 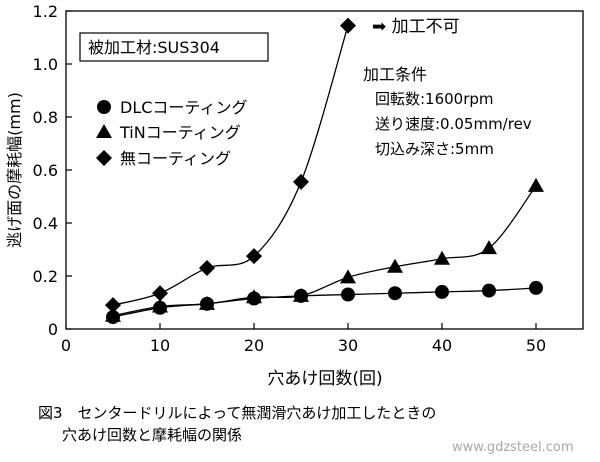 What do you see at coordinates (45, 11) in the screenshot?
I see `y-tick-label: 1.2` at bounding box center [45, 11].